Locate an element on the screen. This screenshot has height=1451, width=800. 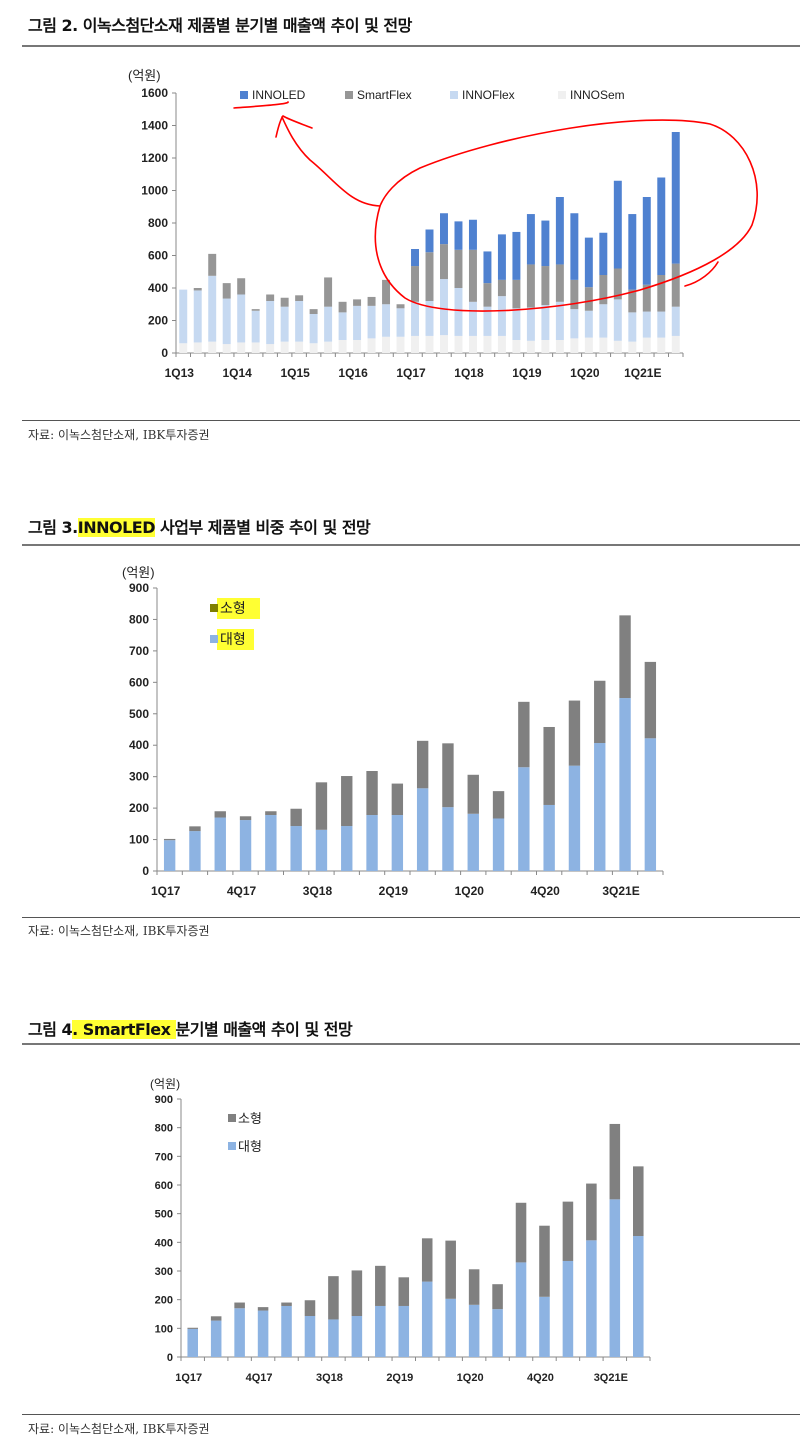
legend-highlight is located at coordinates (238, 608).